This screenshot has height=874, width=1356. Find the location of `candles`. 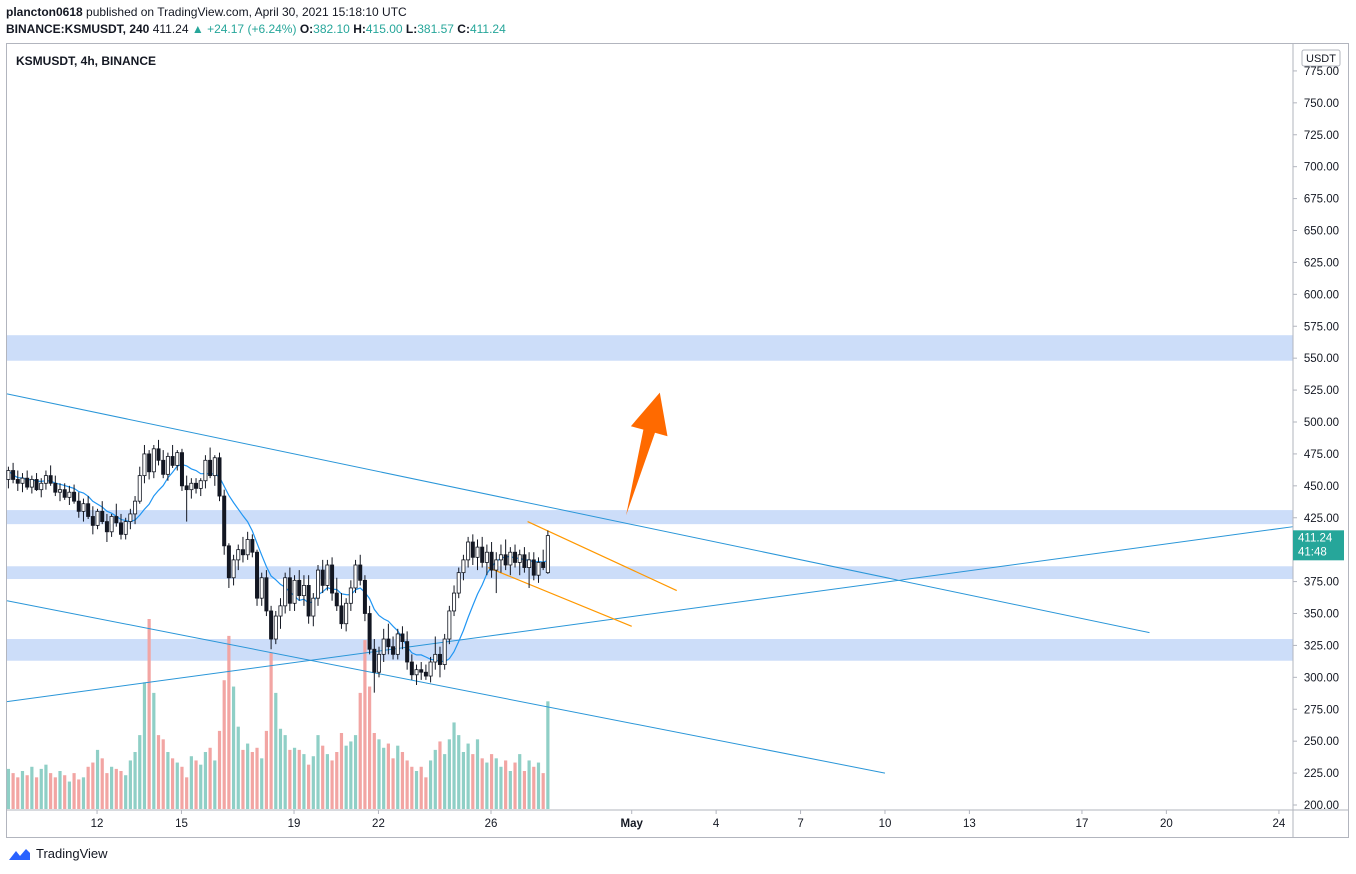

candles is located at coordinates (278, 566).